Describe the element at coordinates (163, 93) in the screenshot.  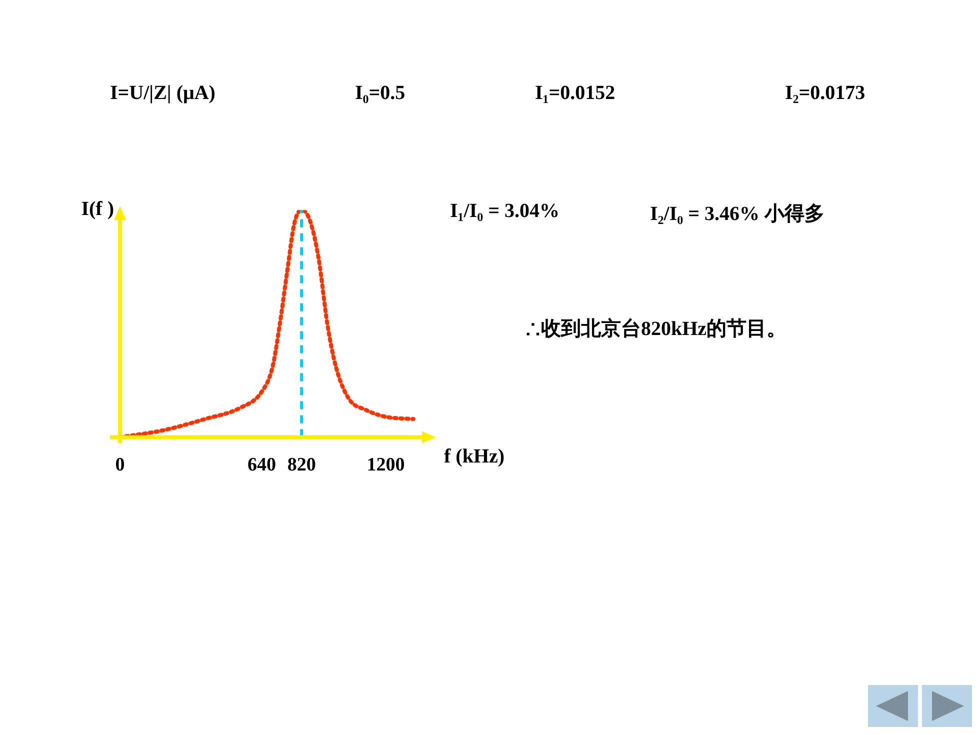
I see `text: I=U/|Z| (μA)` at that location.